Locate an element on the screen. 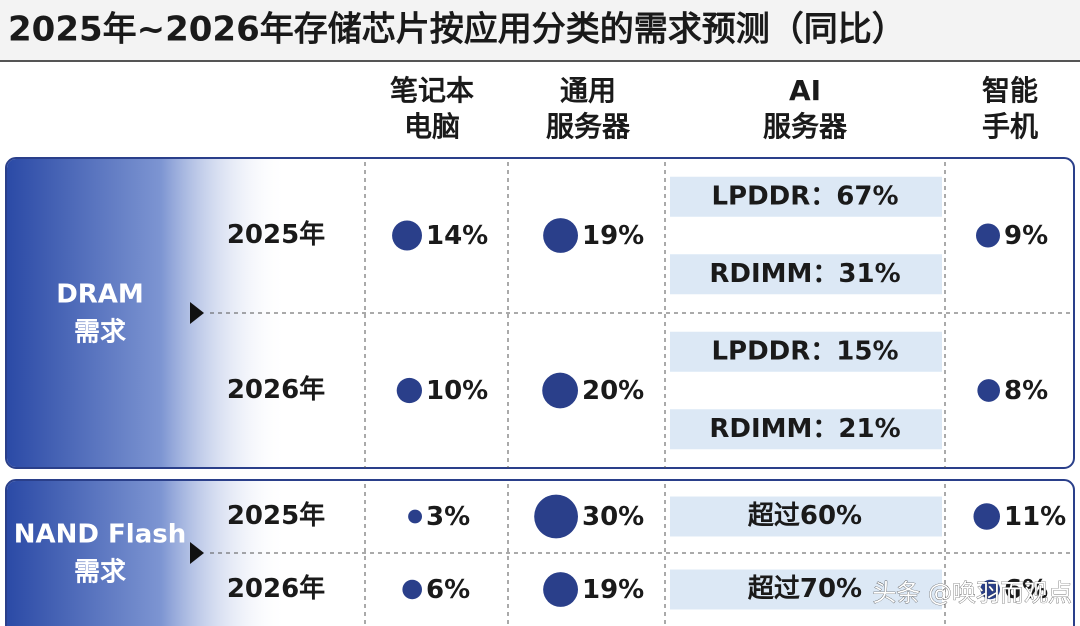 This screenshot has height=626, width=1080. group-label: DRAM is located at coordinates (100, 295).